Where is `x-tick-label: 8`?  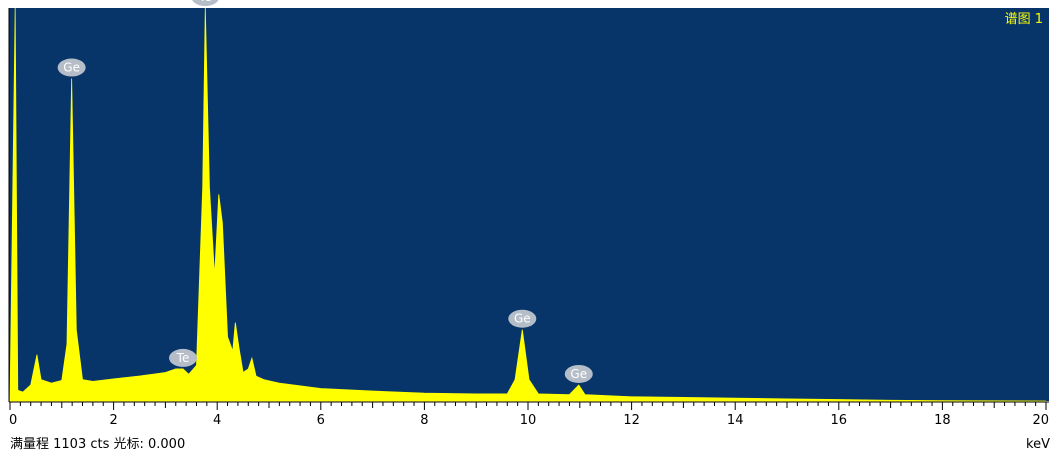 x-tick-label: 8 is located at coordinates (424, 420).